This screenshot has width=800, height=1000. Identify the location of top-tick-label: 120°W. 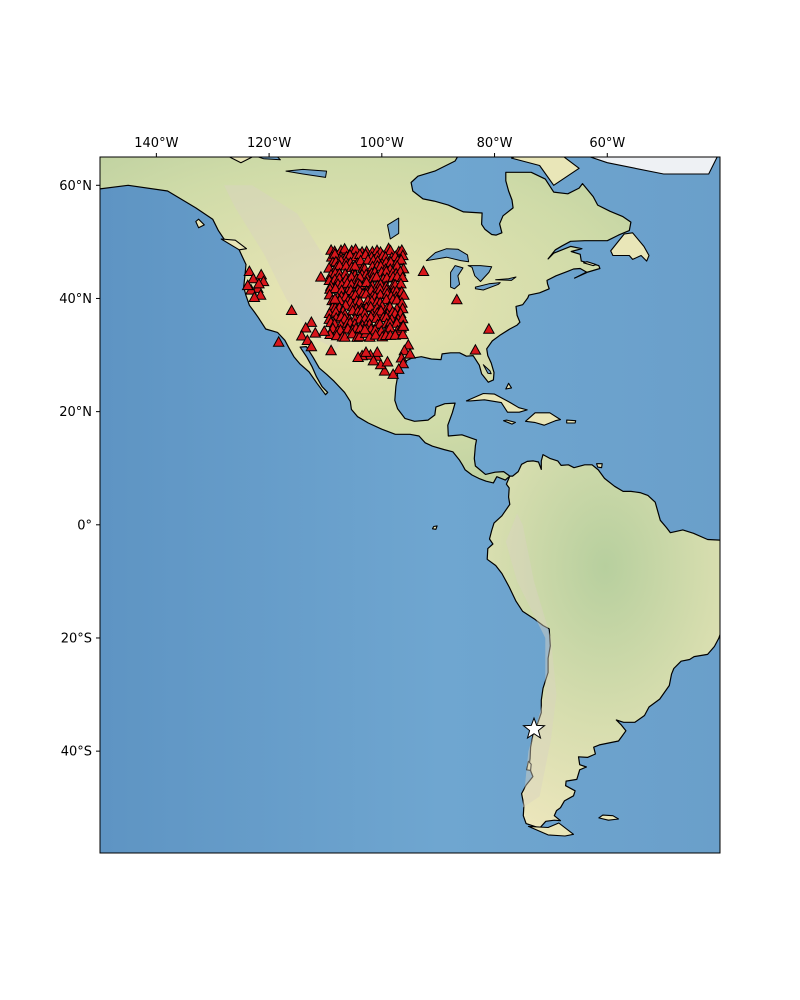
(269, 143).